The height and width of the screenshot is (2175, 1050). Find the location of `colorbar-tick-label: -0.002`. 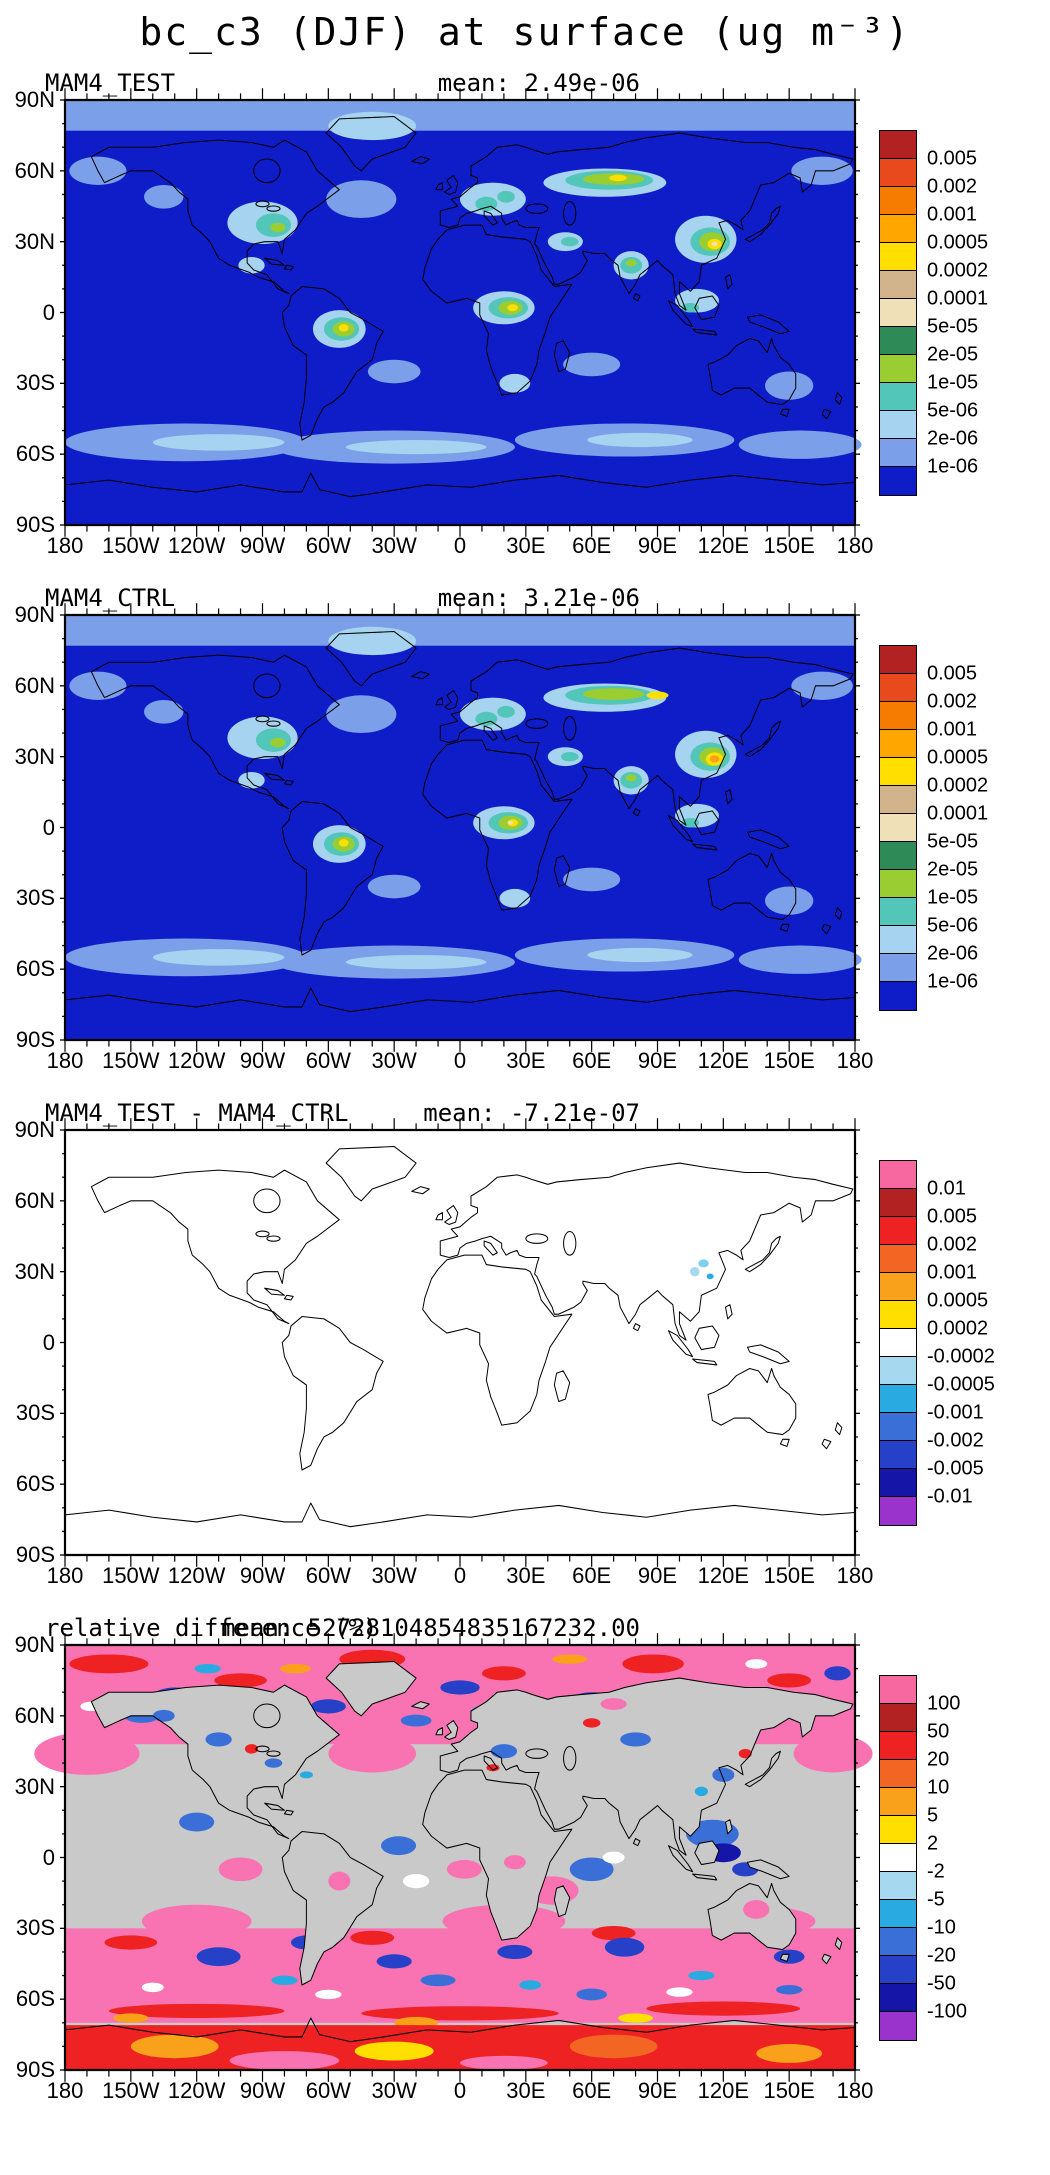

colorbar-tick-label: -0.002 is located at coordinates (955, 1440).